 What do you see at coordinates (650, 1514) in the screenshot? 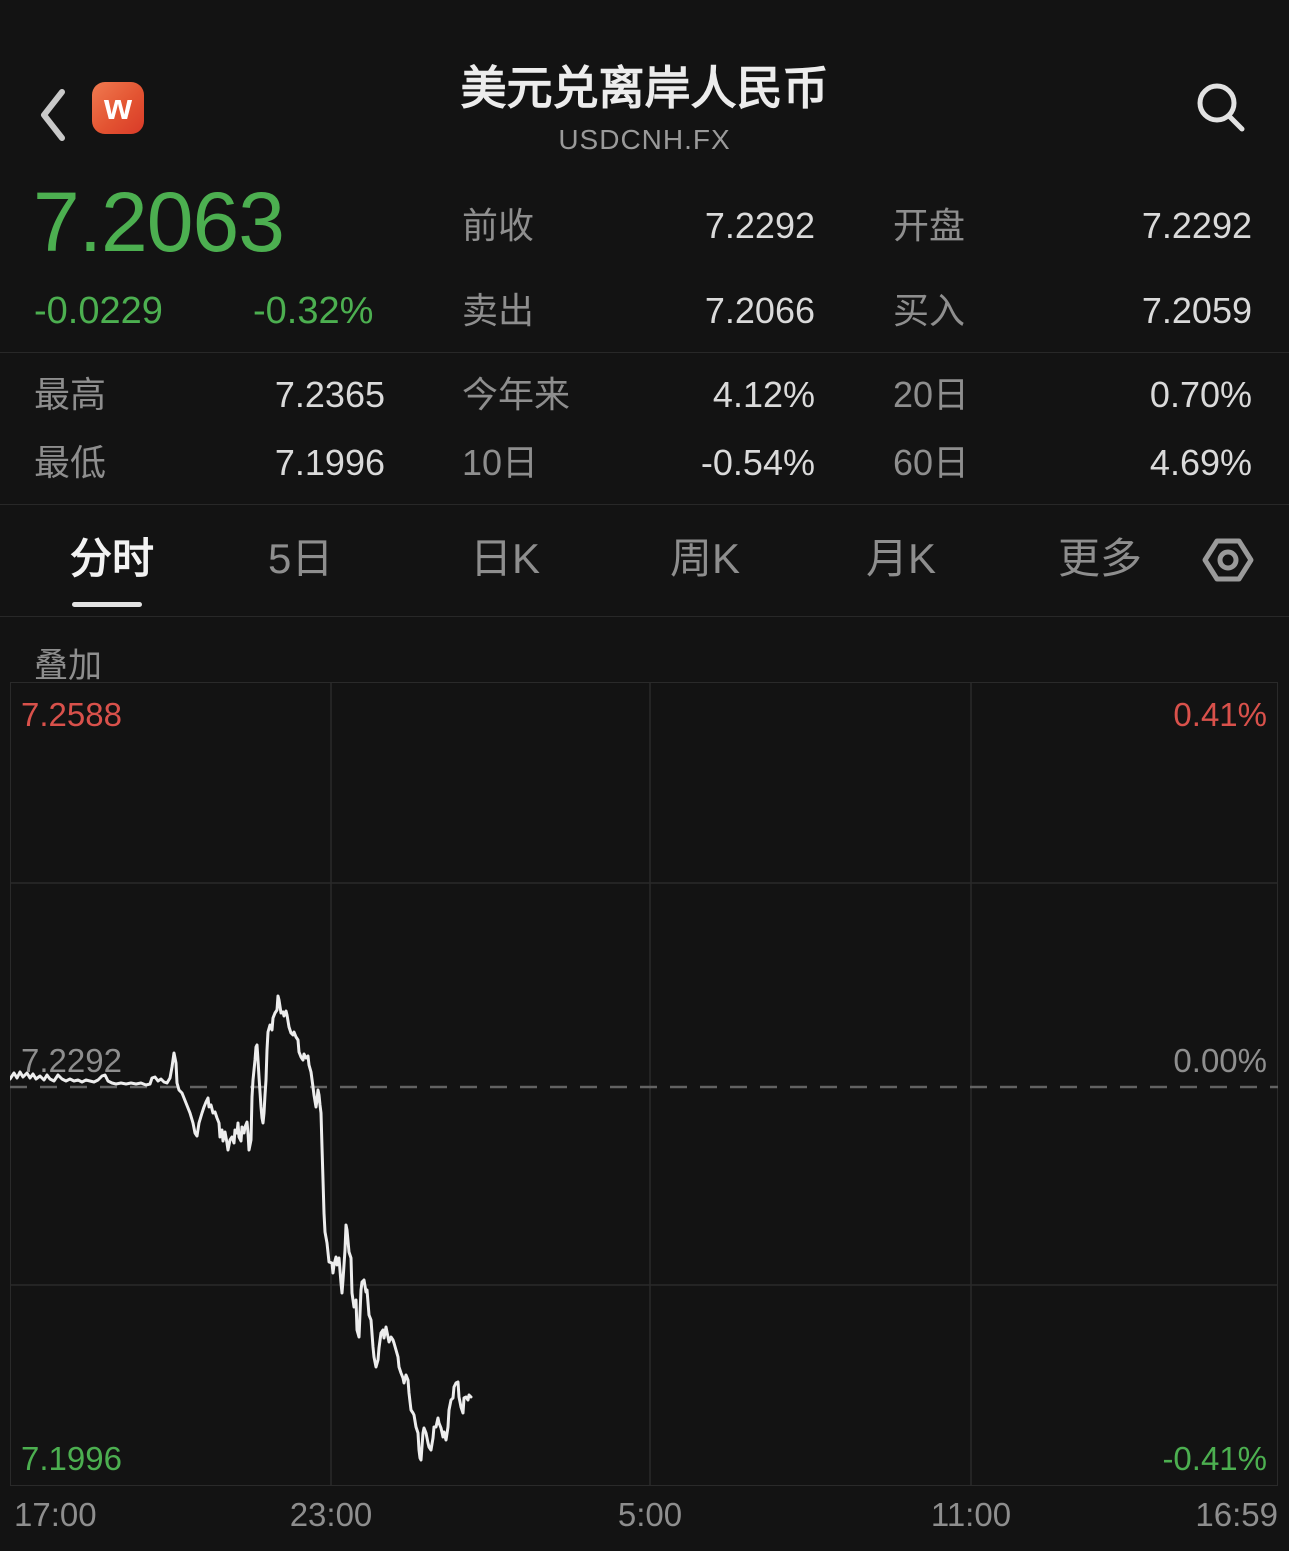
I see `x-tick: 5:00` at bounding box center [650, 1514].